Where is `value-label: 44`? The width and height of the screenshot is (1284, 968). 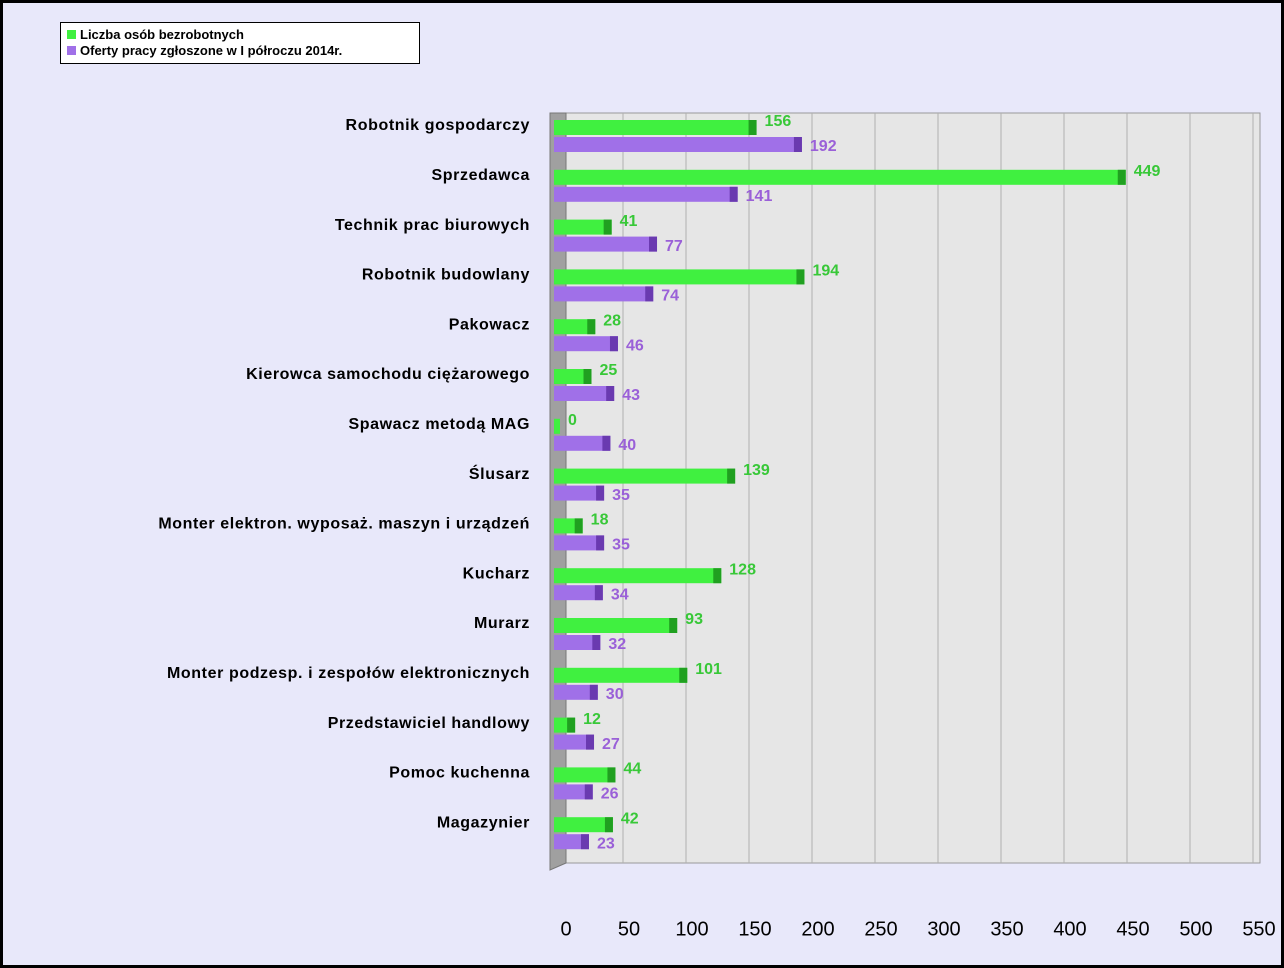 value-label: 44 is located at coordinates (632, 769).